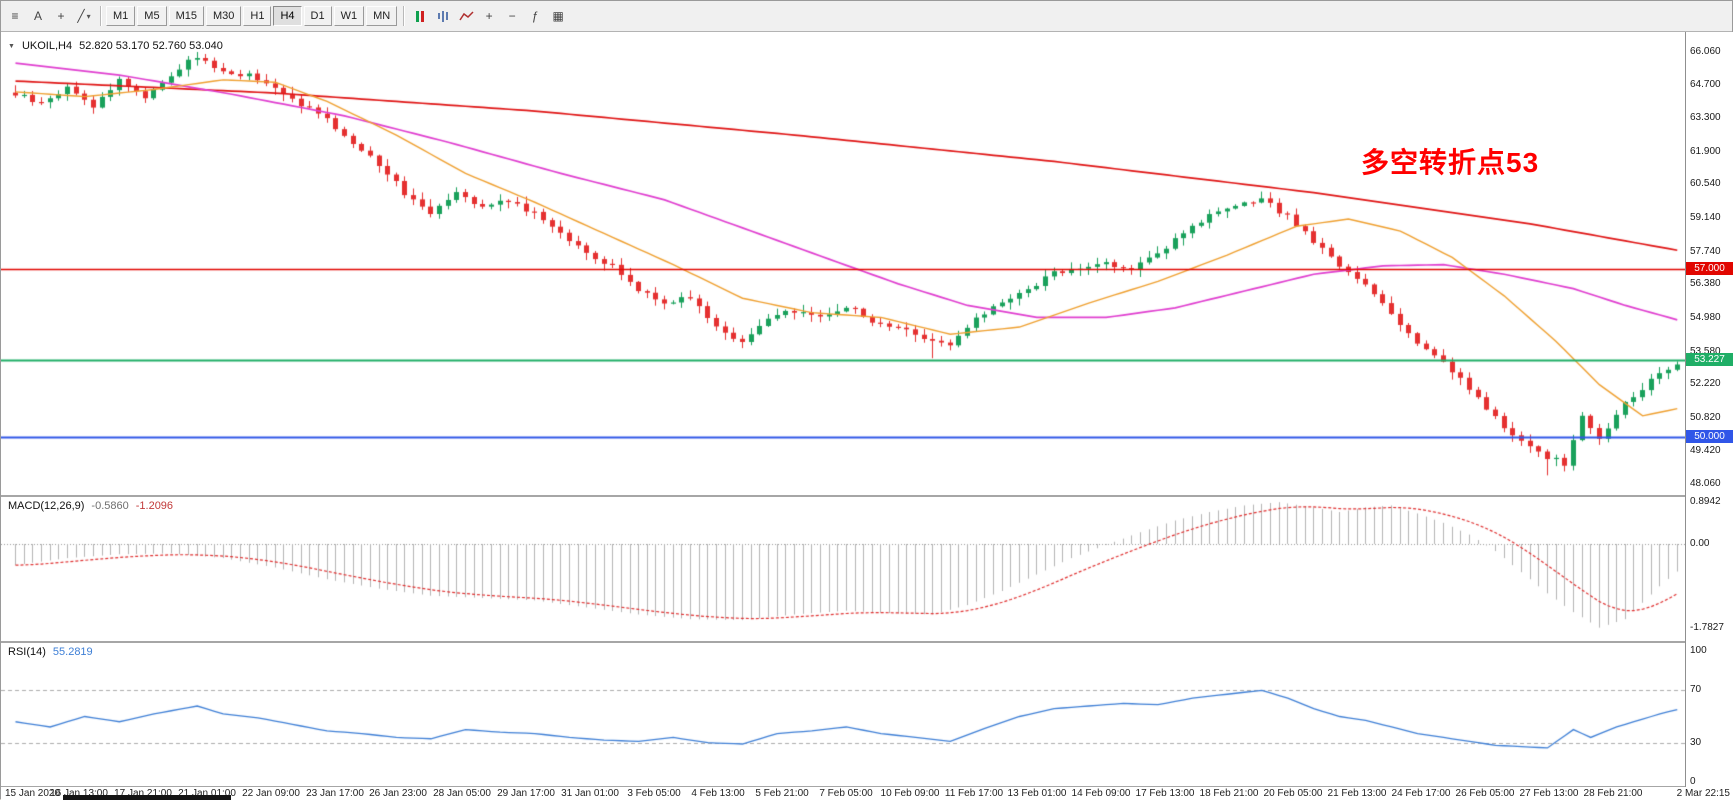 This screenshot has height=800, width=1733. Describe the element at coordinates (110, 506) in the screenshot. I see `macd-main-value: -0.5860` at that location.